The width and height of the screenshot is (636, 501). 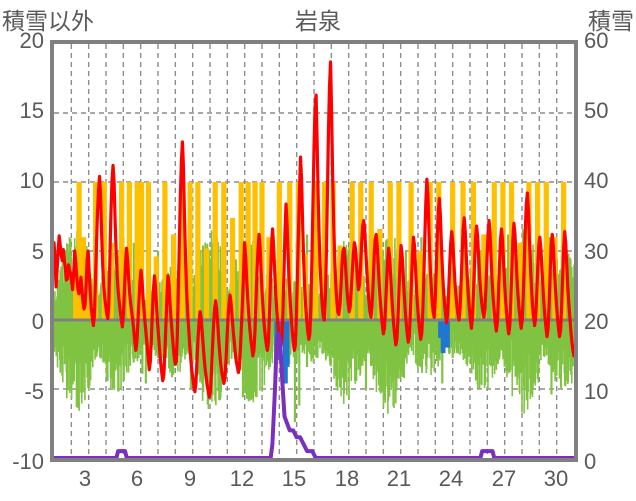 What do you see at coordinates (37, 251) in the screenshot?
I see `y-left-tick-5: 5` at bounding box center [37, 251].